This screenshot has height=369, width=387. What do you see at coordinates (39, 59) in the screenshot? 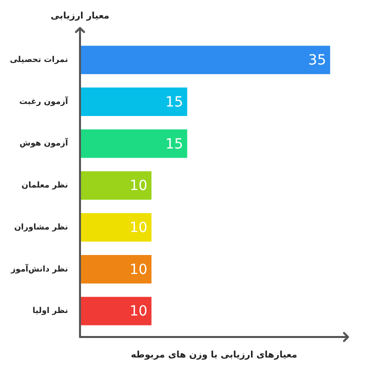
I see `y-tick-label: نمرات تحصیلی` at bounding box center [39, 59].